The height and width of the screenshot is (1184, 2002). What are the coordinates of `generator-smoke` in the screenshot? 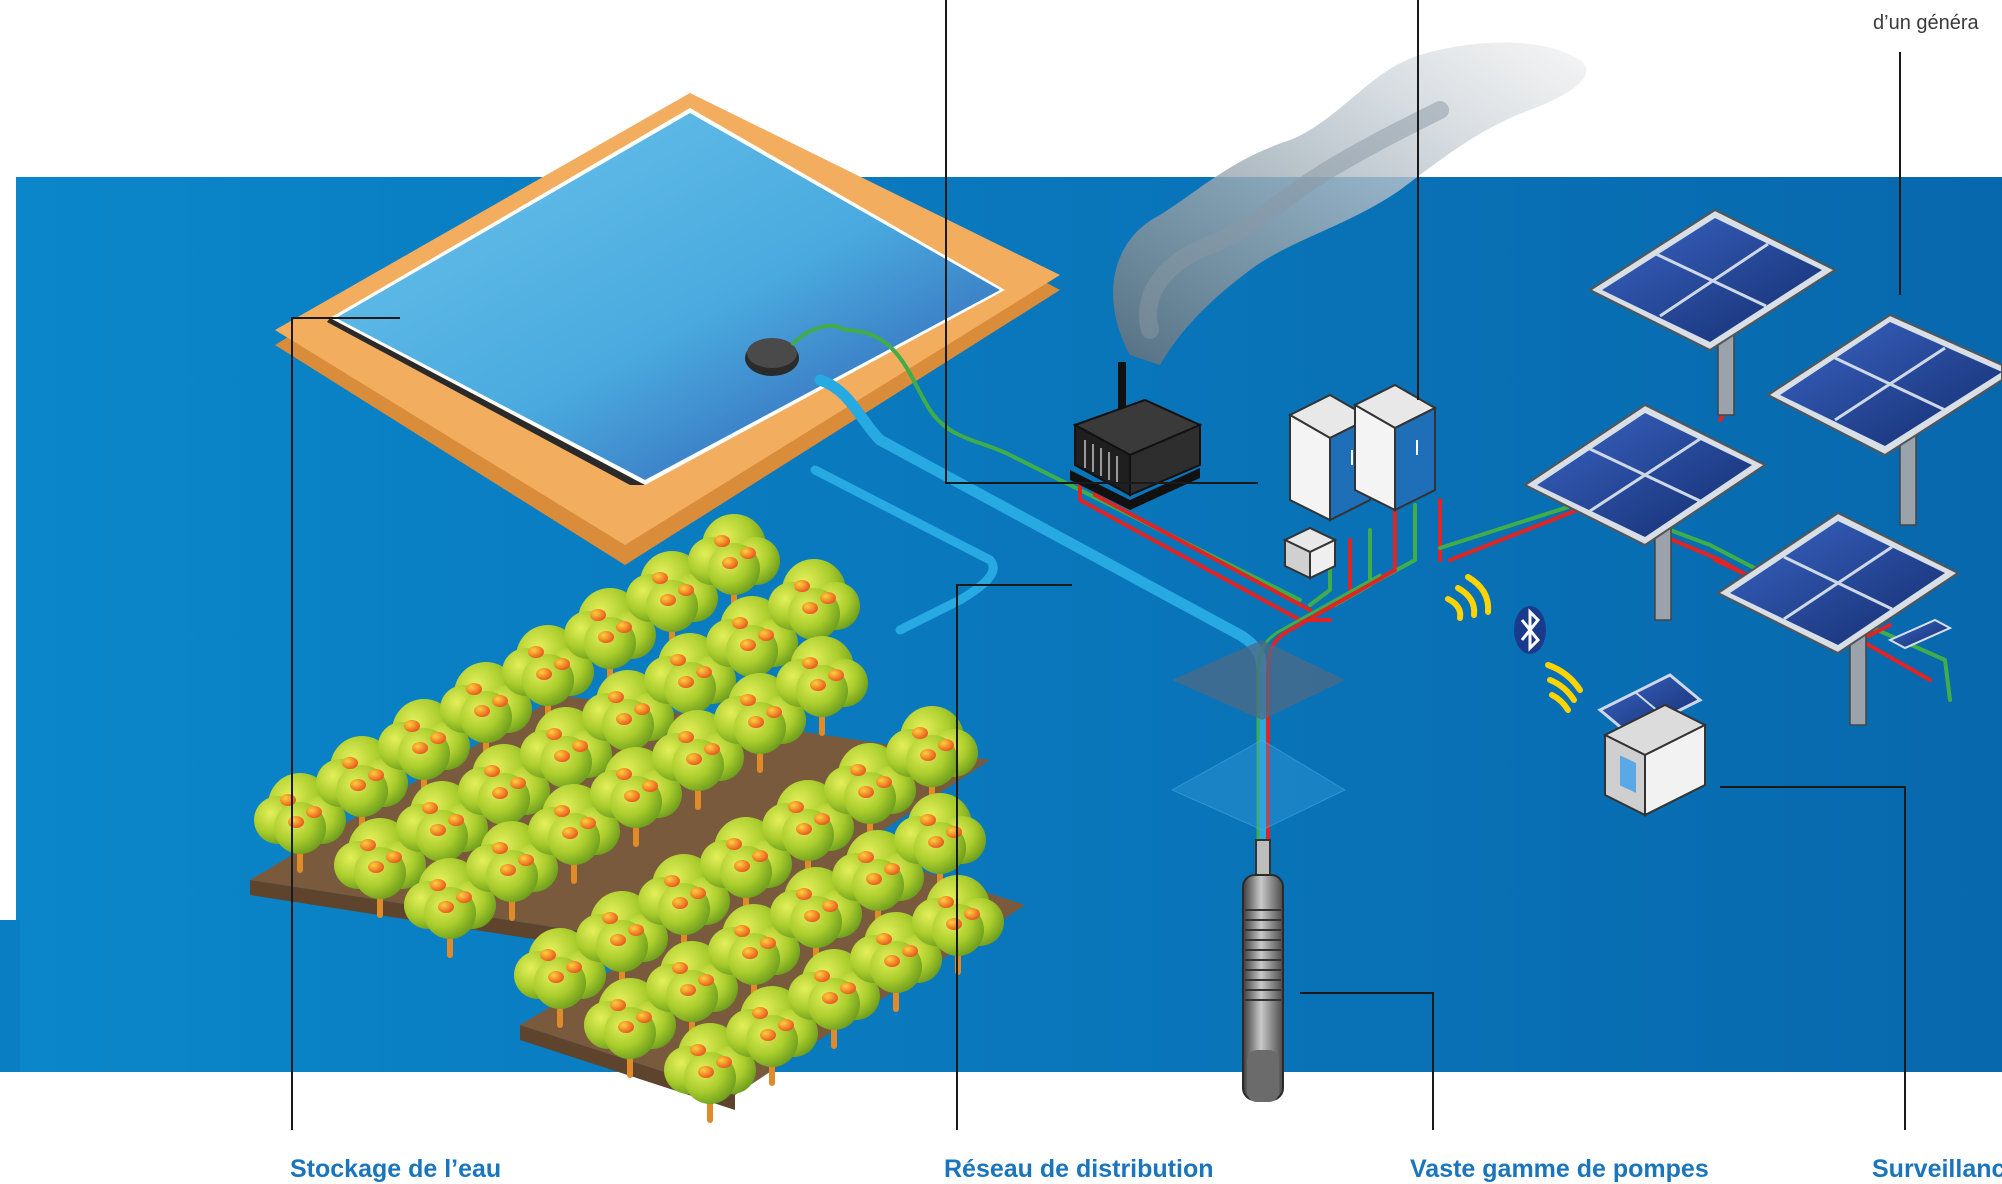 It's located at (1350, 203).